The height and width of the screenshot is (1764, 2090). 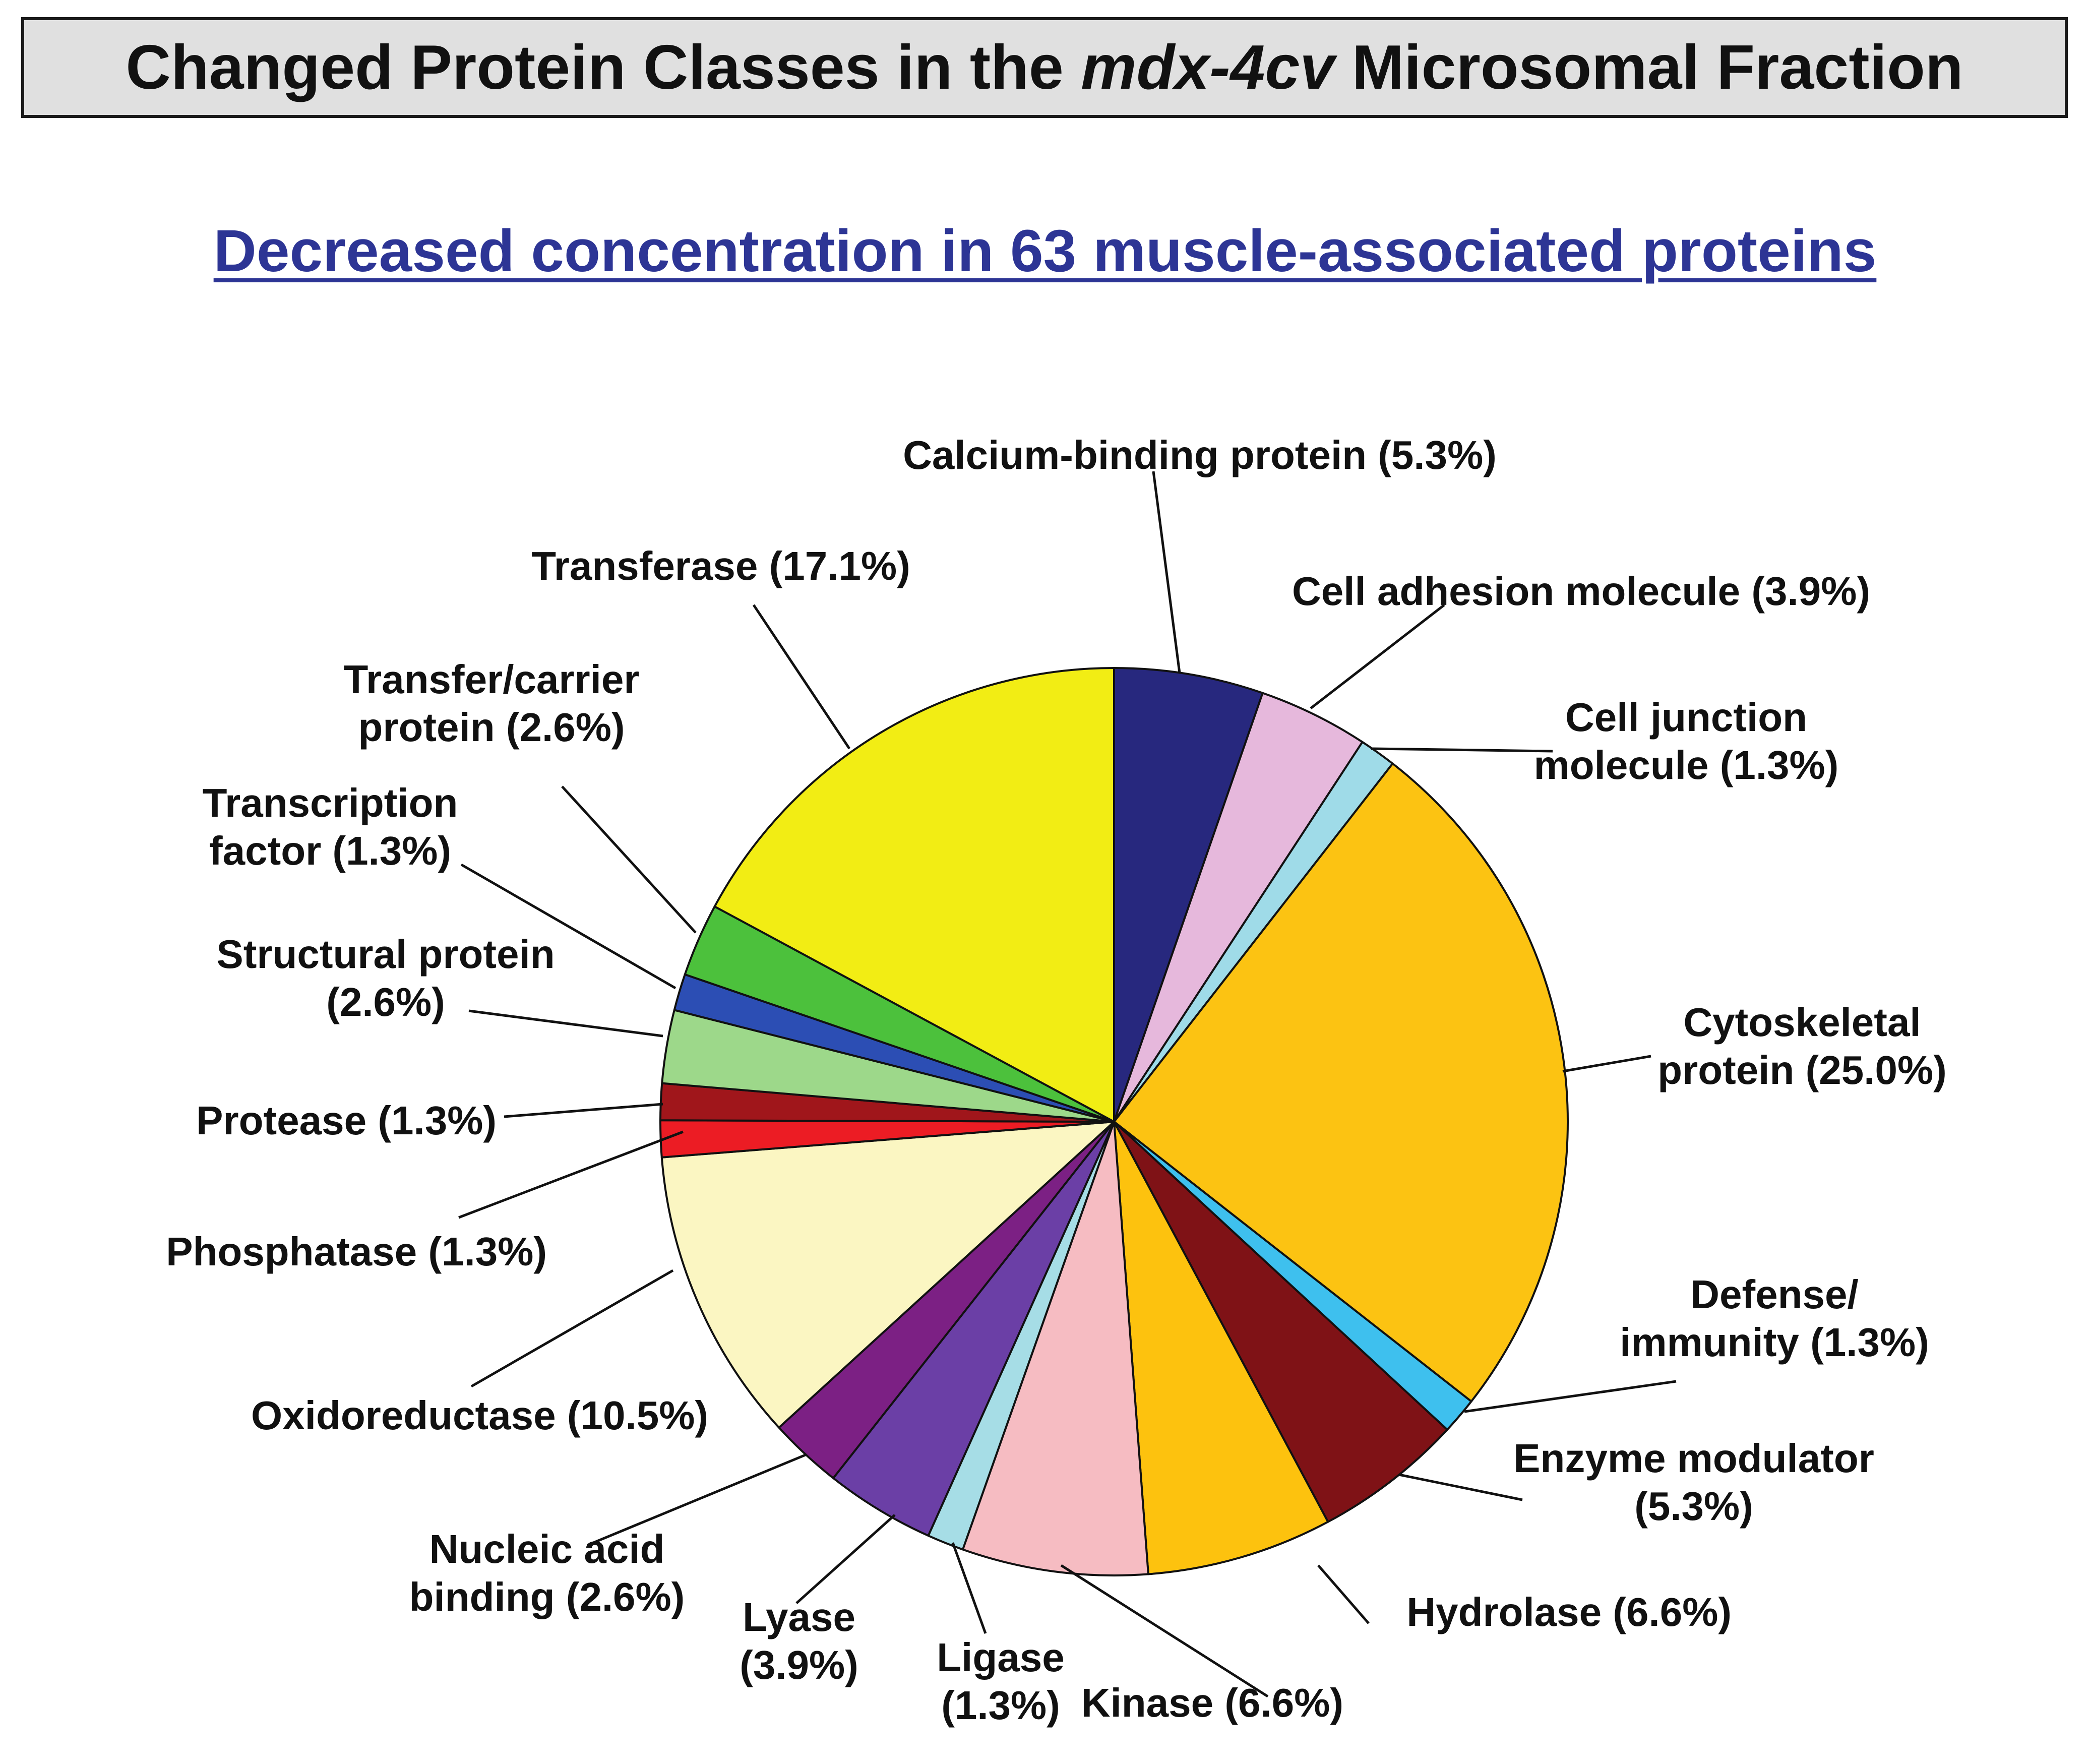 What do you see at coordinates (1001, 1657) in the screenshot?
I see `slice-label-line: Ligase` at bounding box center [1001, 1657].